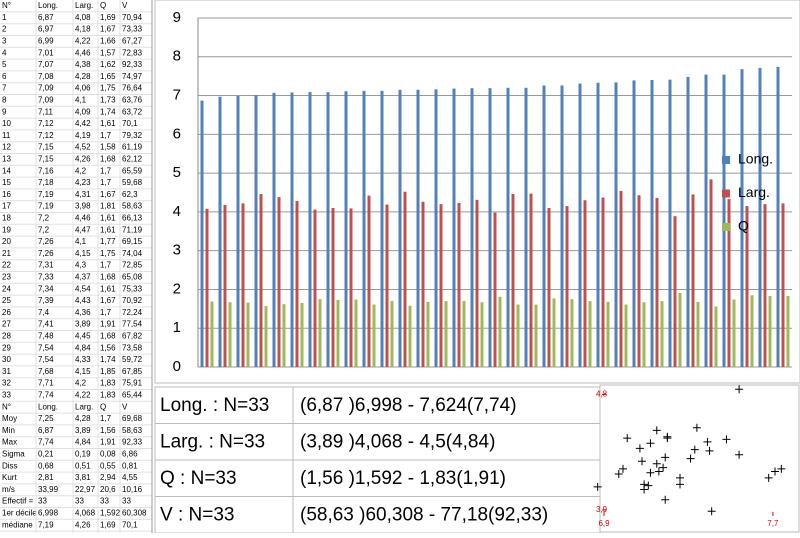 The image size is (800, 538). What do you see at coordinates (424, 515) in the screenshot?
I see `summary-value: (58,63 )60,308 - 77,18(92,33)` at bounding box center [424, 515].